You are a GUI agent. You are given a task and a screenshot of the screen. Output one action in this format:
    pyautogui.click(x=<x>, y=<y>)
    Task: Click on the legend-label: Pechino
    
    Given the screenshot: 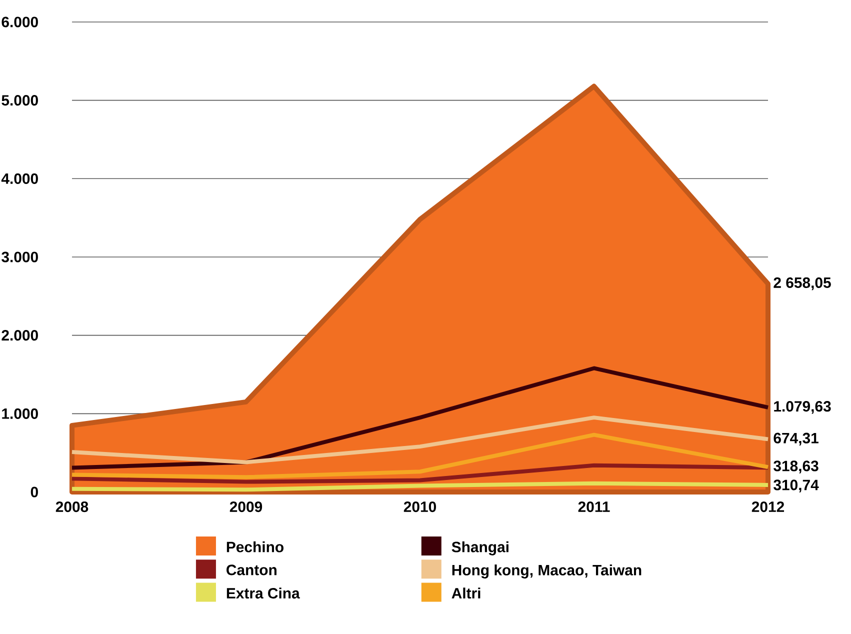 What is the action you would take?
    pyautogui.click(x=255, y=546)
    